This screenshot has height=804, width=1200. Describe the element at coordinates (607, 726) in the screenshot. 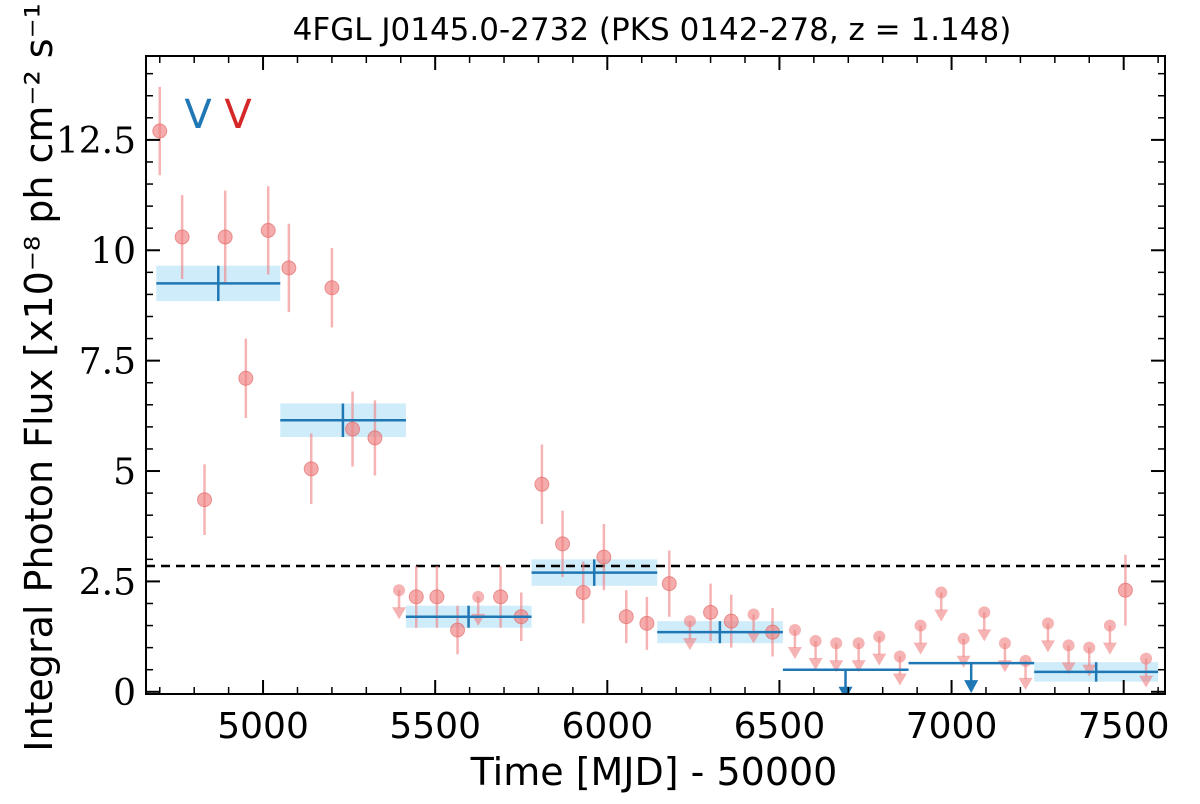

I see `x-tick-label: 6000` at that location.